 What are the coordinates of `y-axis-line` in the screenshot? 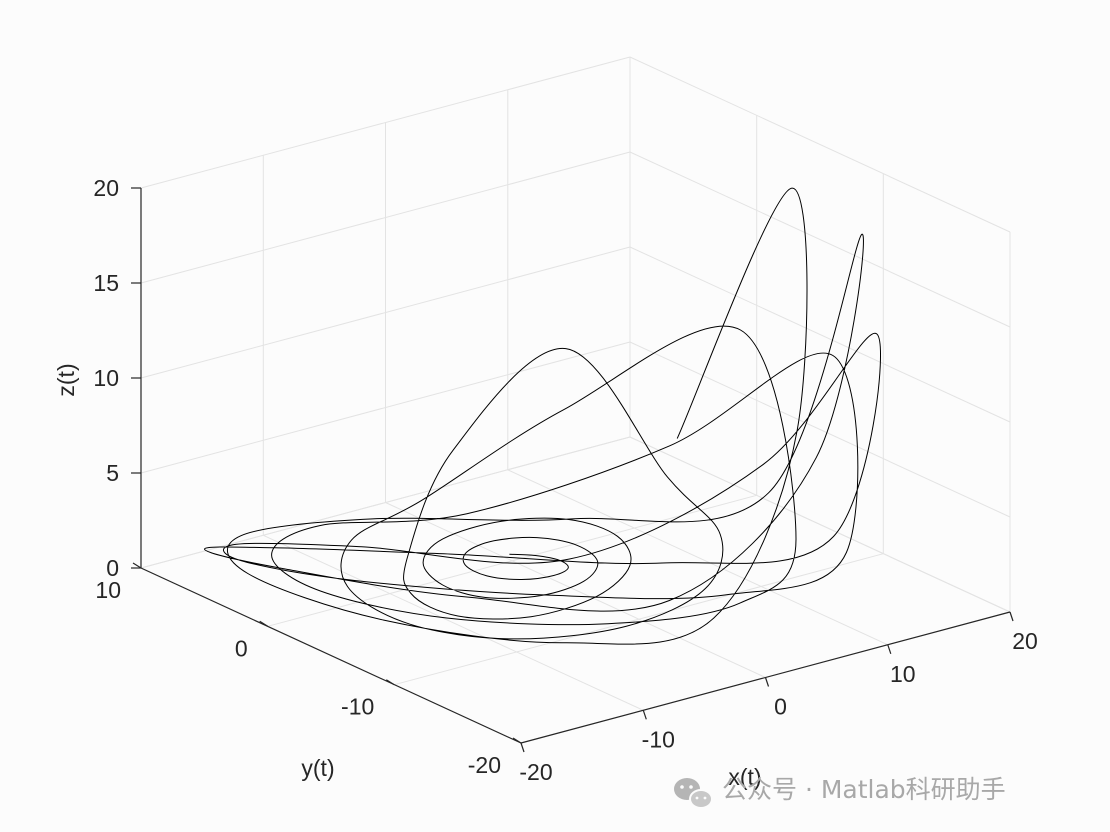 It's located at (331, 655).